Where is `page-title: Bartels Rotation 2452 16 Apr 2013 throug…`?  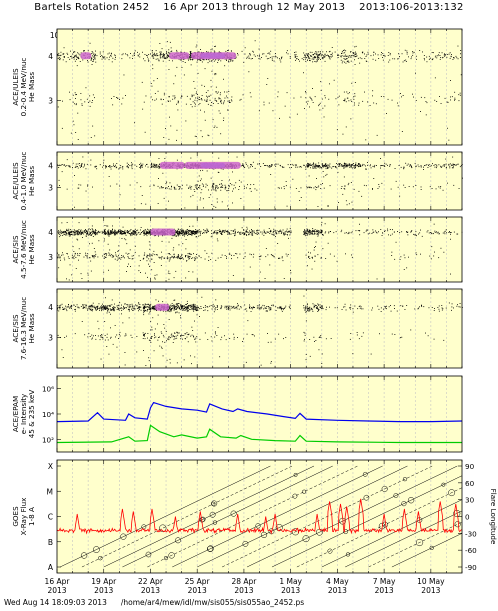 page-title: Bartels Rotation 2452 16 Apr 2013 throug… is located at coordinates (249, 7).